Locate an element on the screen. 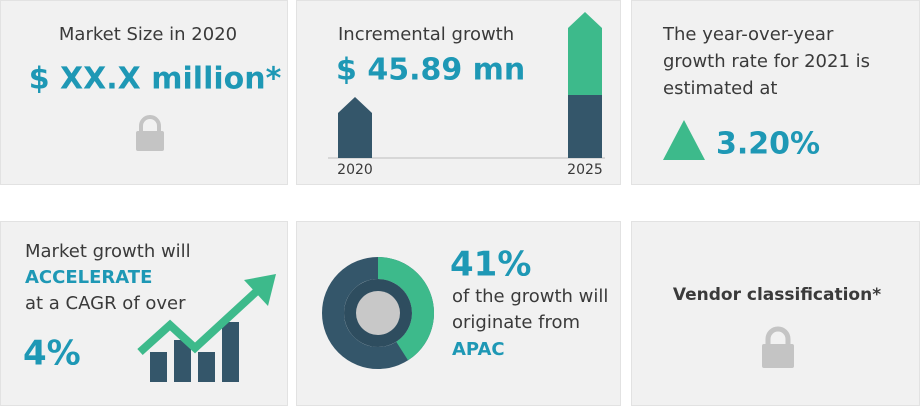  card-line: estimated at is located at coordinates (720, 88).